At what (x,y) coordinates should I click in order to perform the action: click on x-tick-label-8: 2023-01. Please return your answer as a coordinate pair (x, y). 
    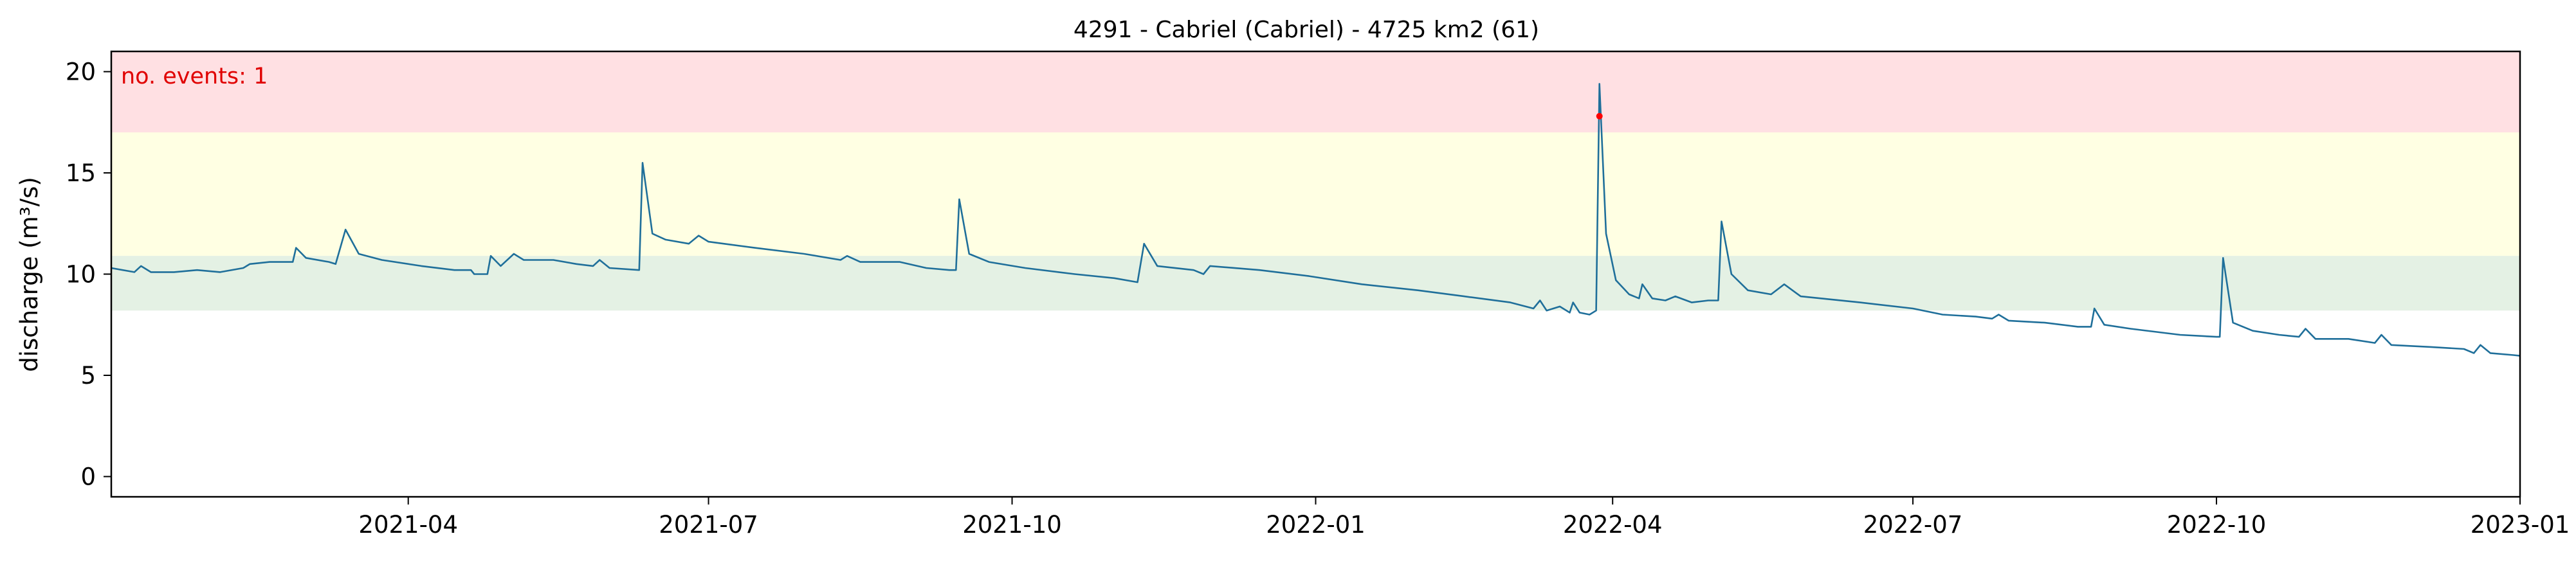
    Looking at the image, I should click on (2520, 525).